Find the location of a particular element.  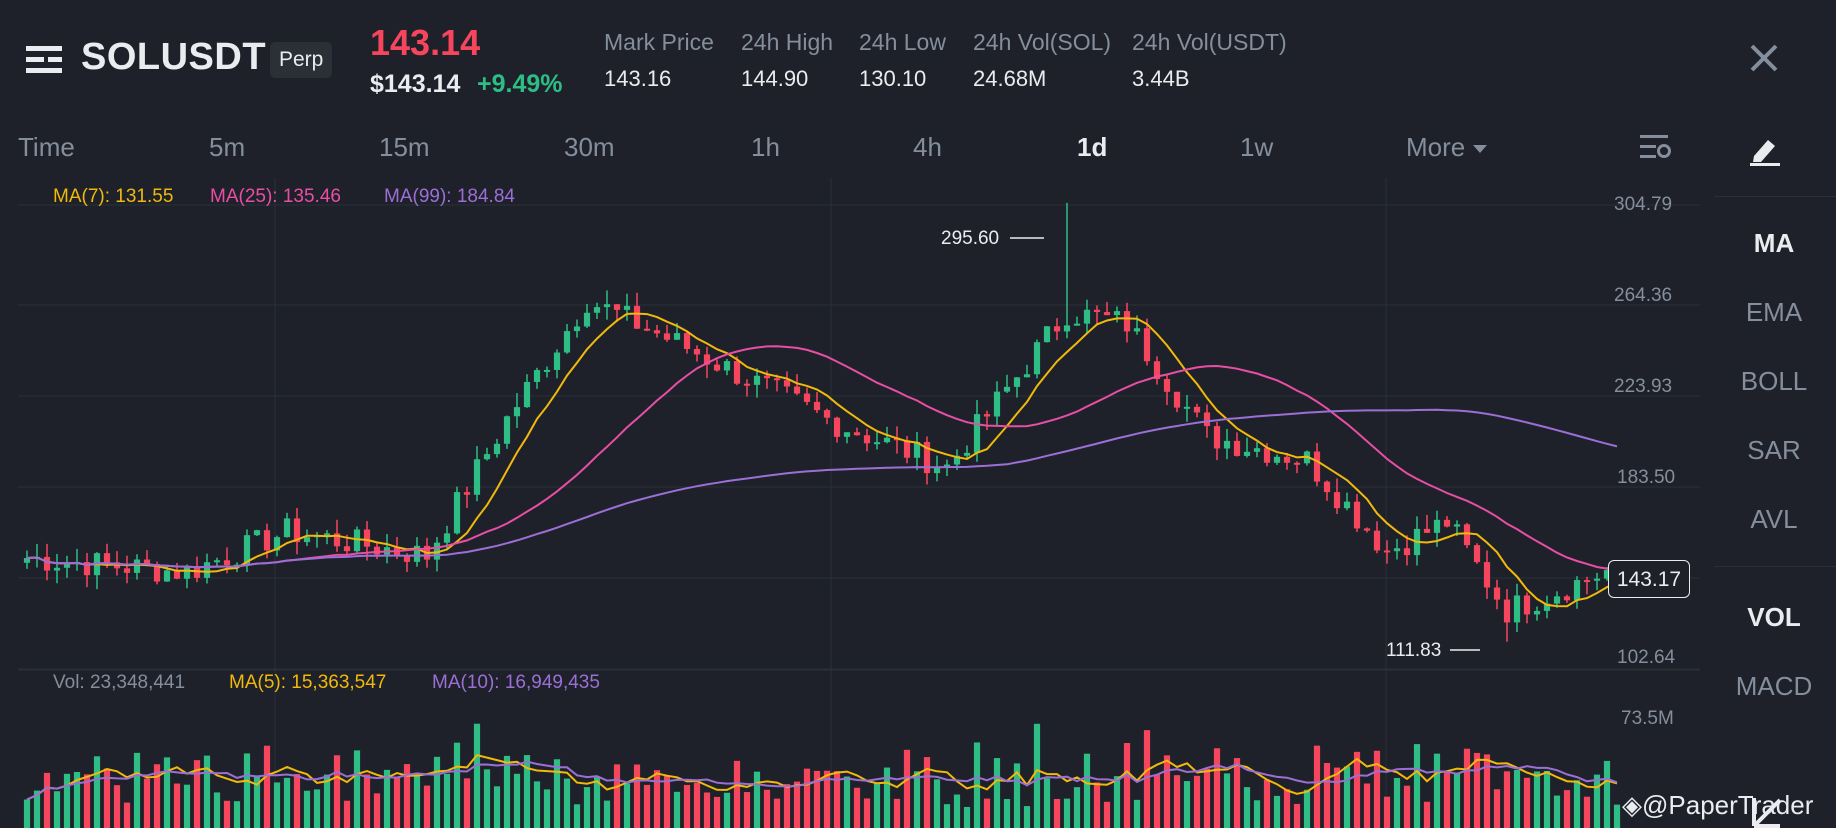

close-icon is located at coordinates (1764, 58).